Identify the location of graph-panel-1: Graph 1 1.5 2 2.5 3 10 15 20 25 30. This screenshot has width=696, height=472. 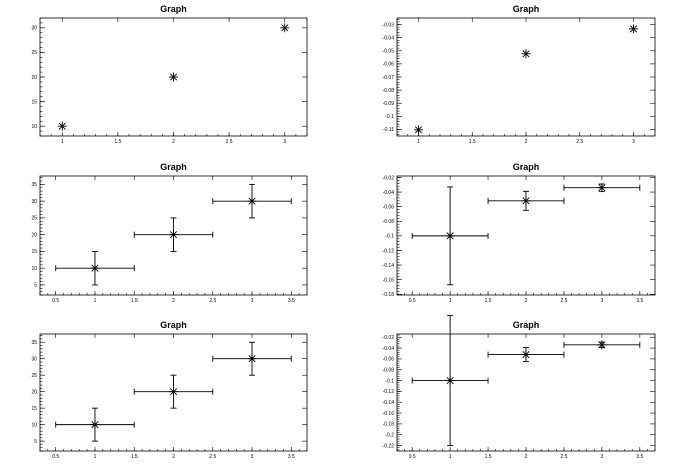
(169, 74).